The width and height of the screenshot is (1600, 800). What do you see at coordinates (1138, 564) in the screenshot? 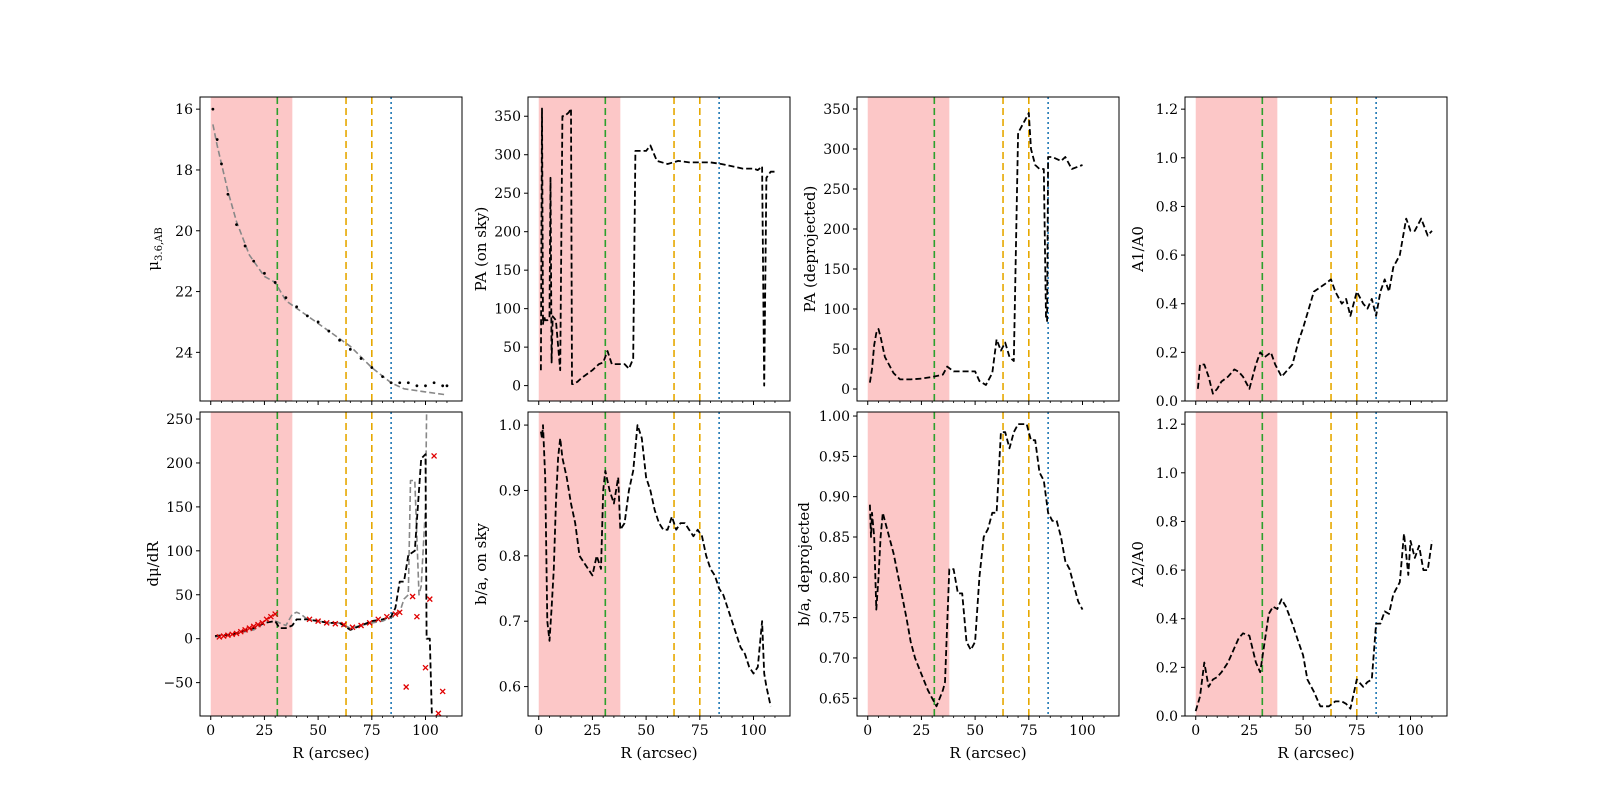
I see `y-axis-label: A2/A0` at bounding box center [1138, 564].